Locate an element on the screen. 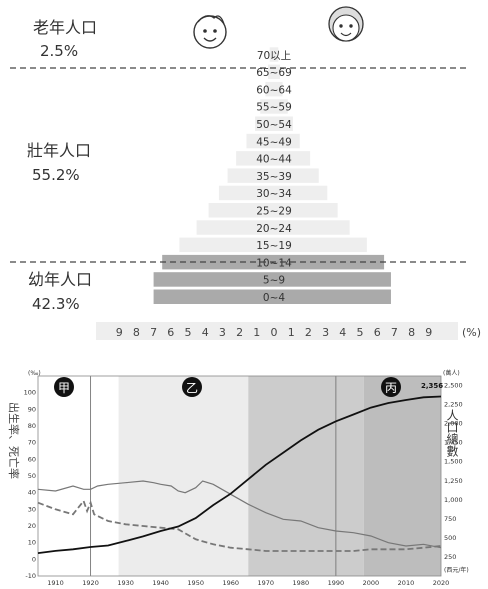 The height and width of the screenshot is (589, 488). x-tick-label: 1950 is located at coordinates (195, 583).